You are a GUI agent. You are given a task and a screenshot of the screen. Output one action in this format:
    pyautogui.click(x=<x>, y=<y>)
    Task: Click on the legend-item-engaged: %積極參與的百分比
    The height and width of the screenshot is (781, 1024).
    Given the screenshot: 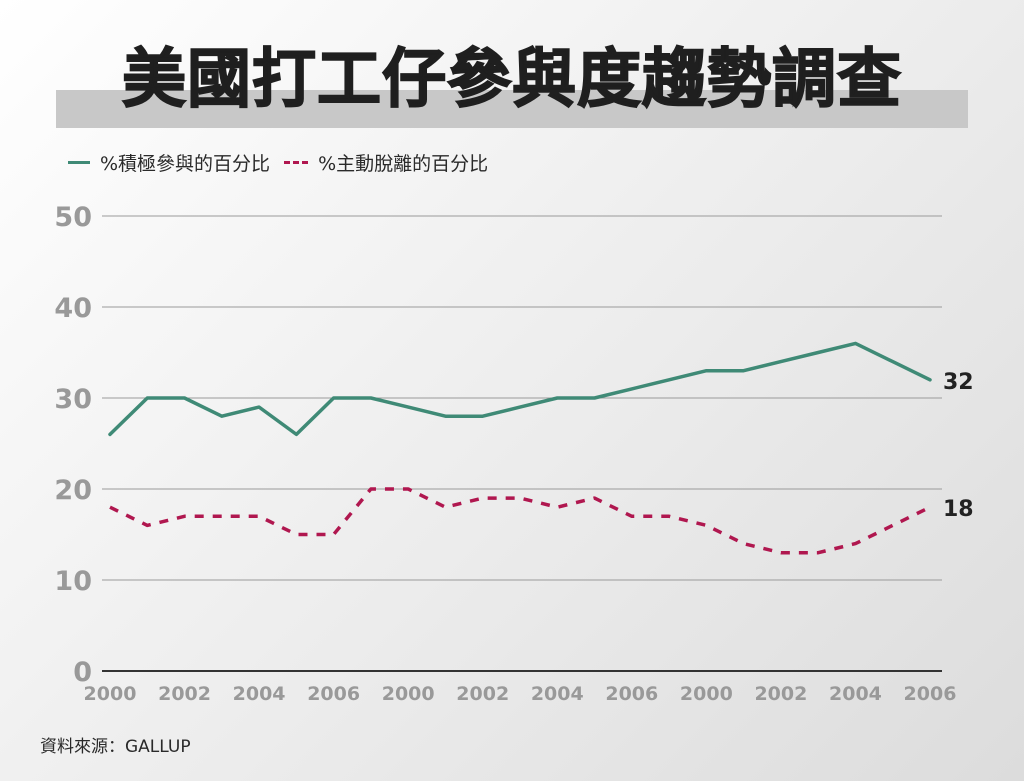 What is the action you would take?
    pyautogui.click(x=169, y=162)
    